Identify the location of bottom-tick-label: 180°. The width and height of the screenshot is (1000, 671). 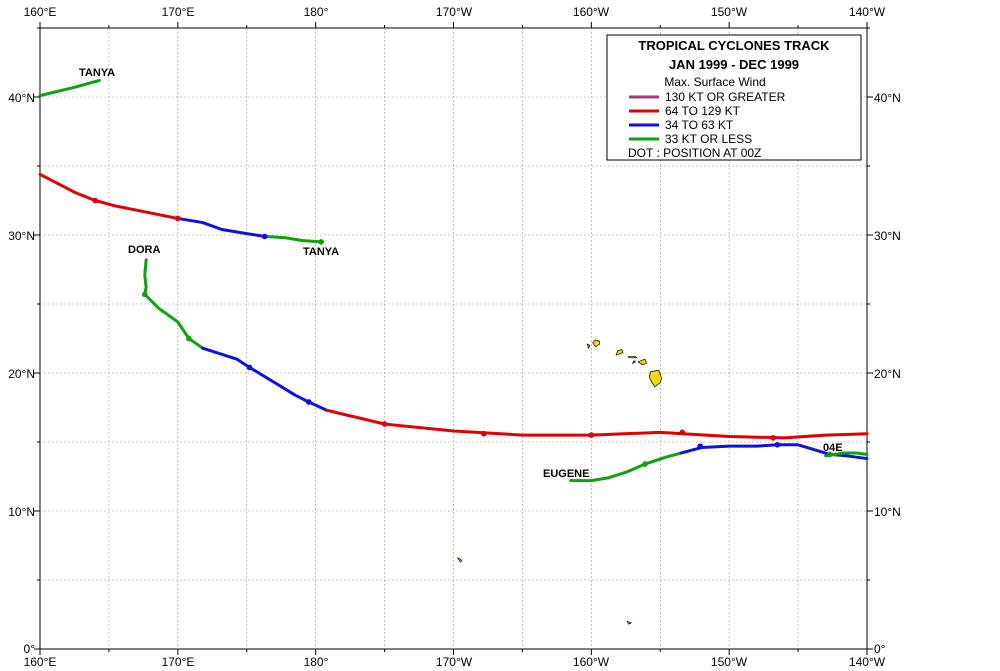
(316, 662).